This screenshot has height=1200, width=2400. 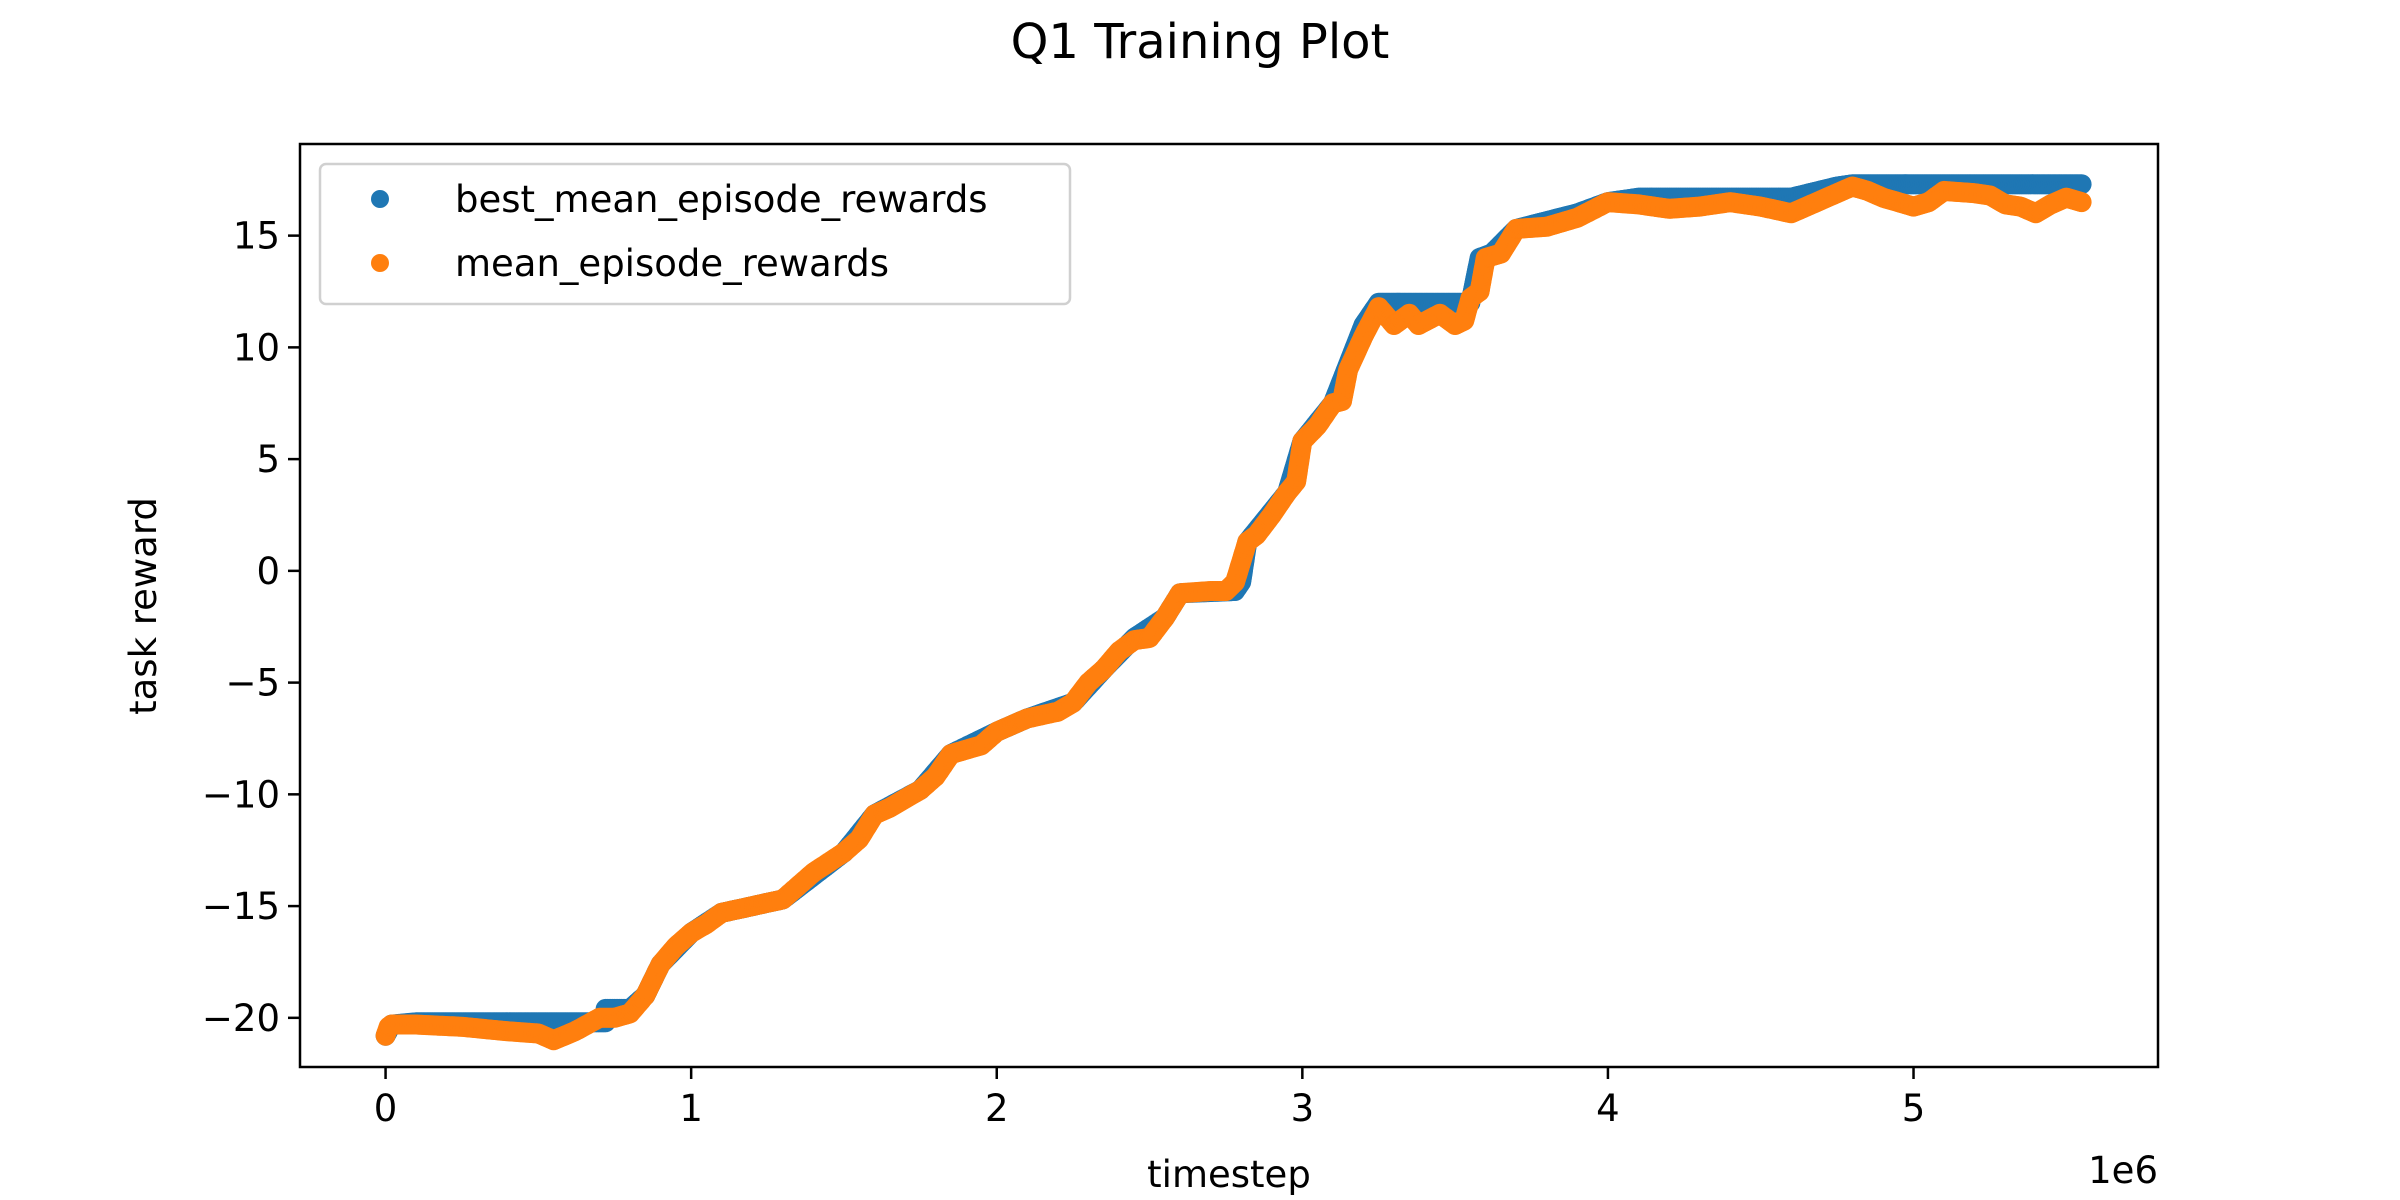 I want to click on y-tick-label-1: −15, so click(x=241, y=906).